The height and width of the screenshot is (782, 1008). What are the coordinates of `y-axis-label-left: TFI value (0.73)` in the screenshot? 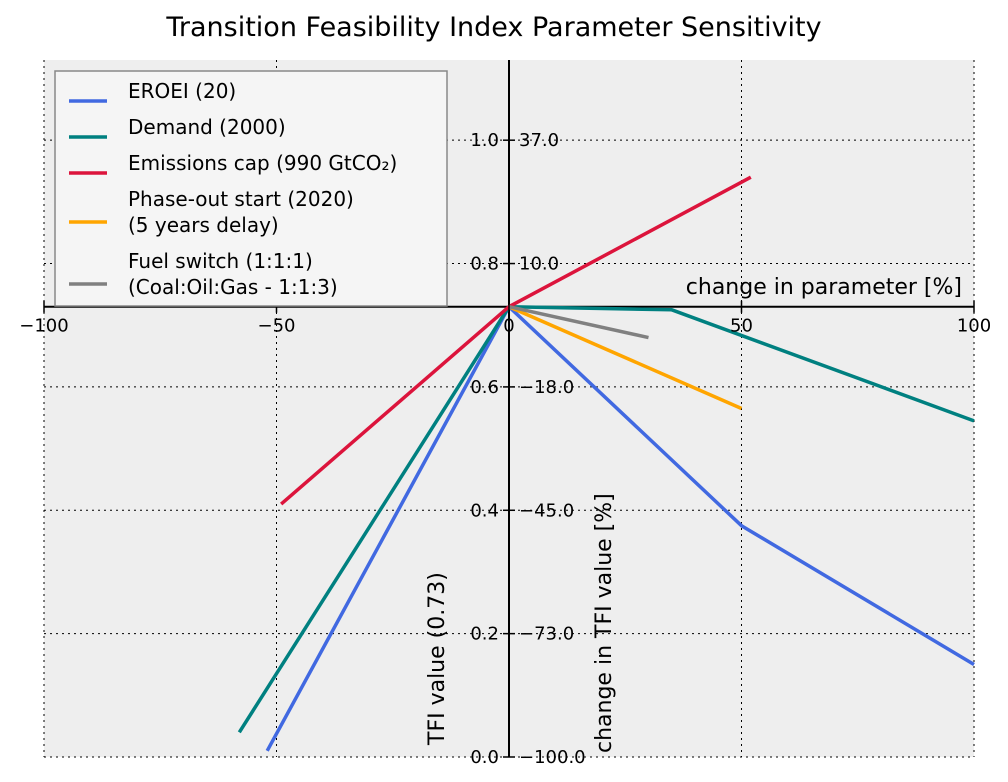 It's located at (437, 659).